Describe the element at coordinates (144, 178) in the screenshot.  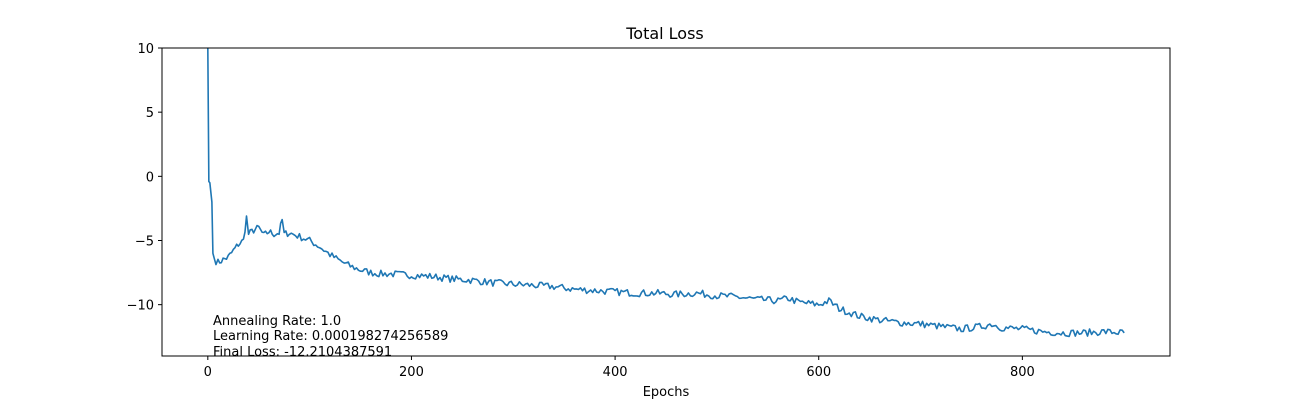
I see `y-axis-ticks: 10 5 0 −5 −10` at that location.